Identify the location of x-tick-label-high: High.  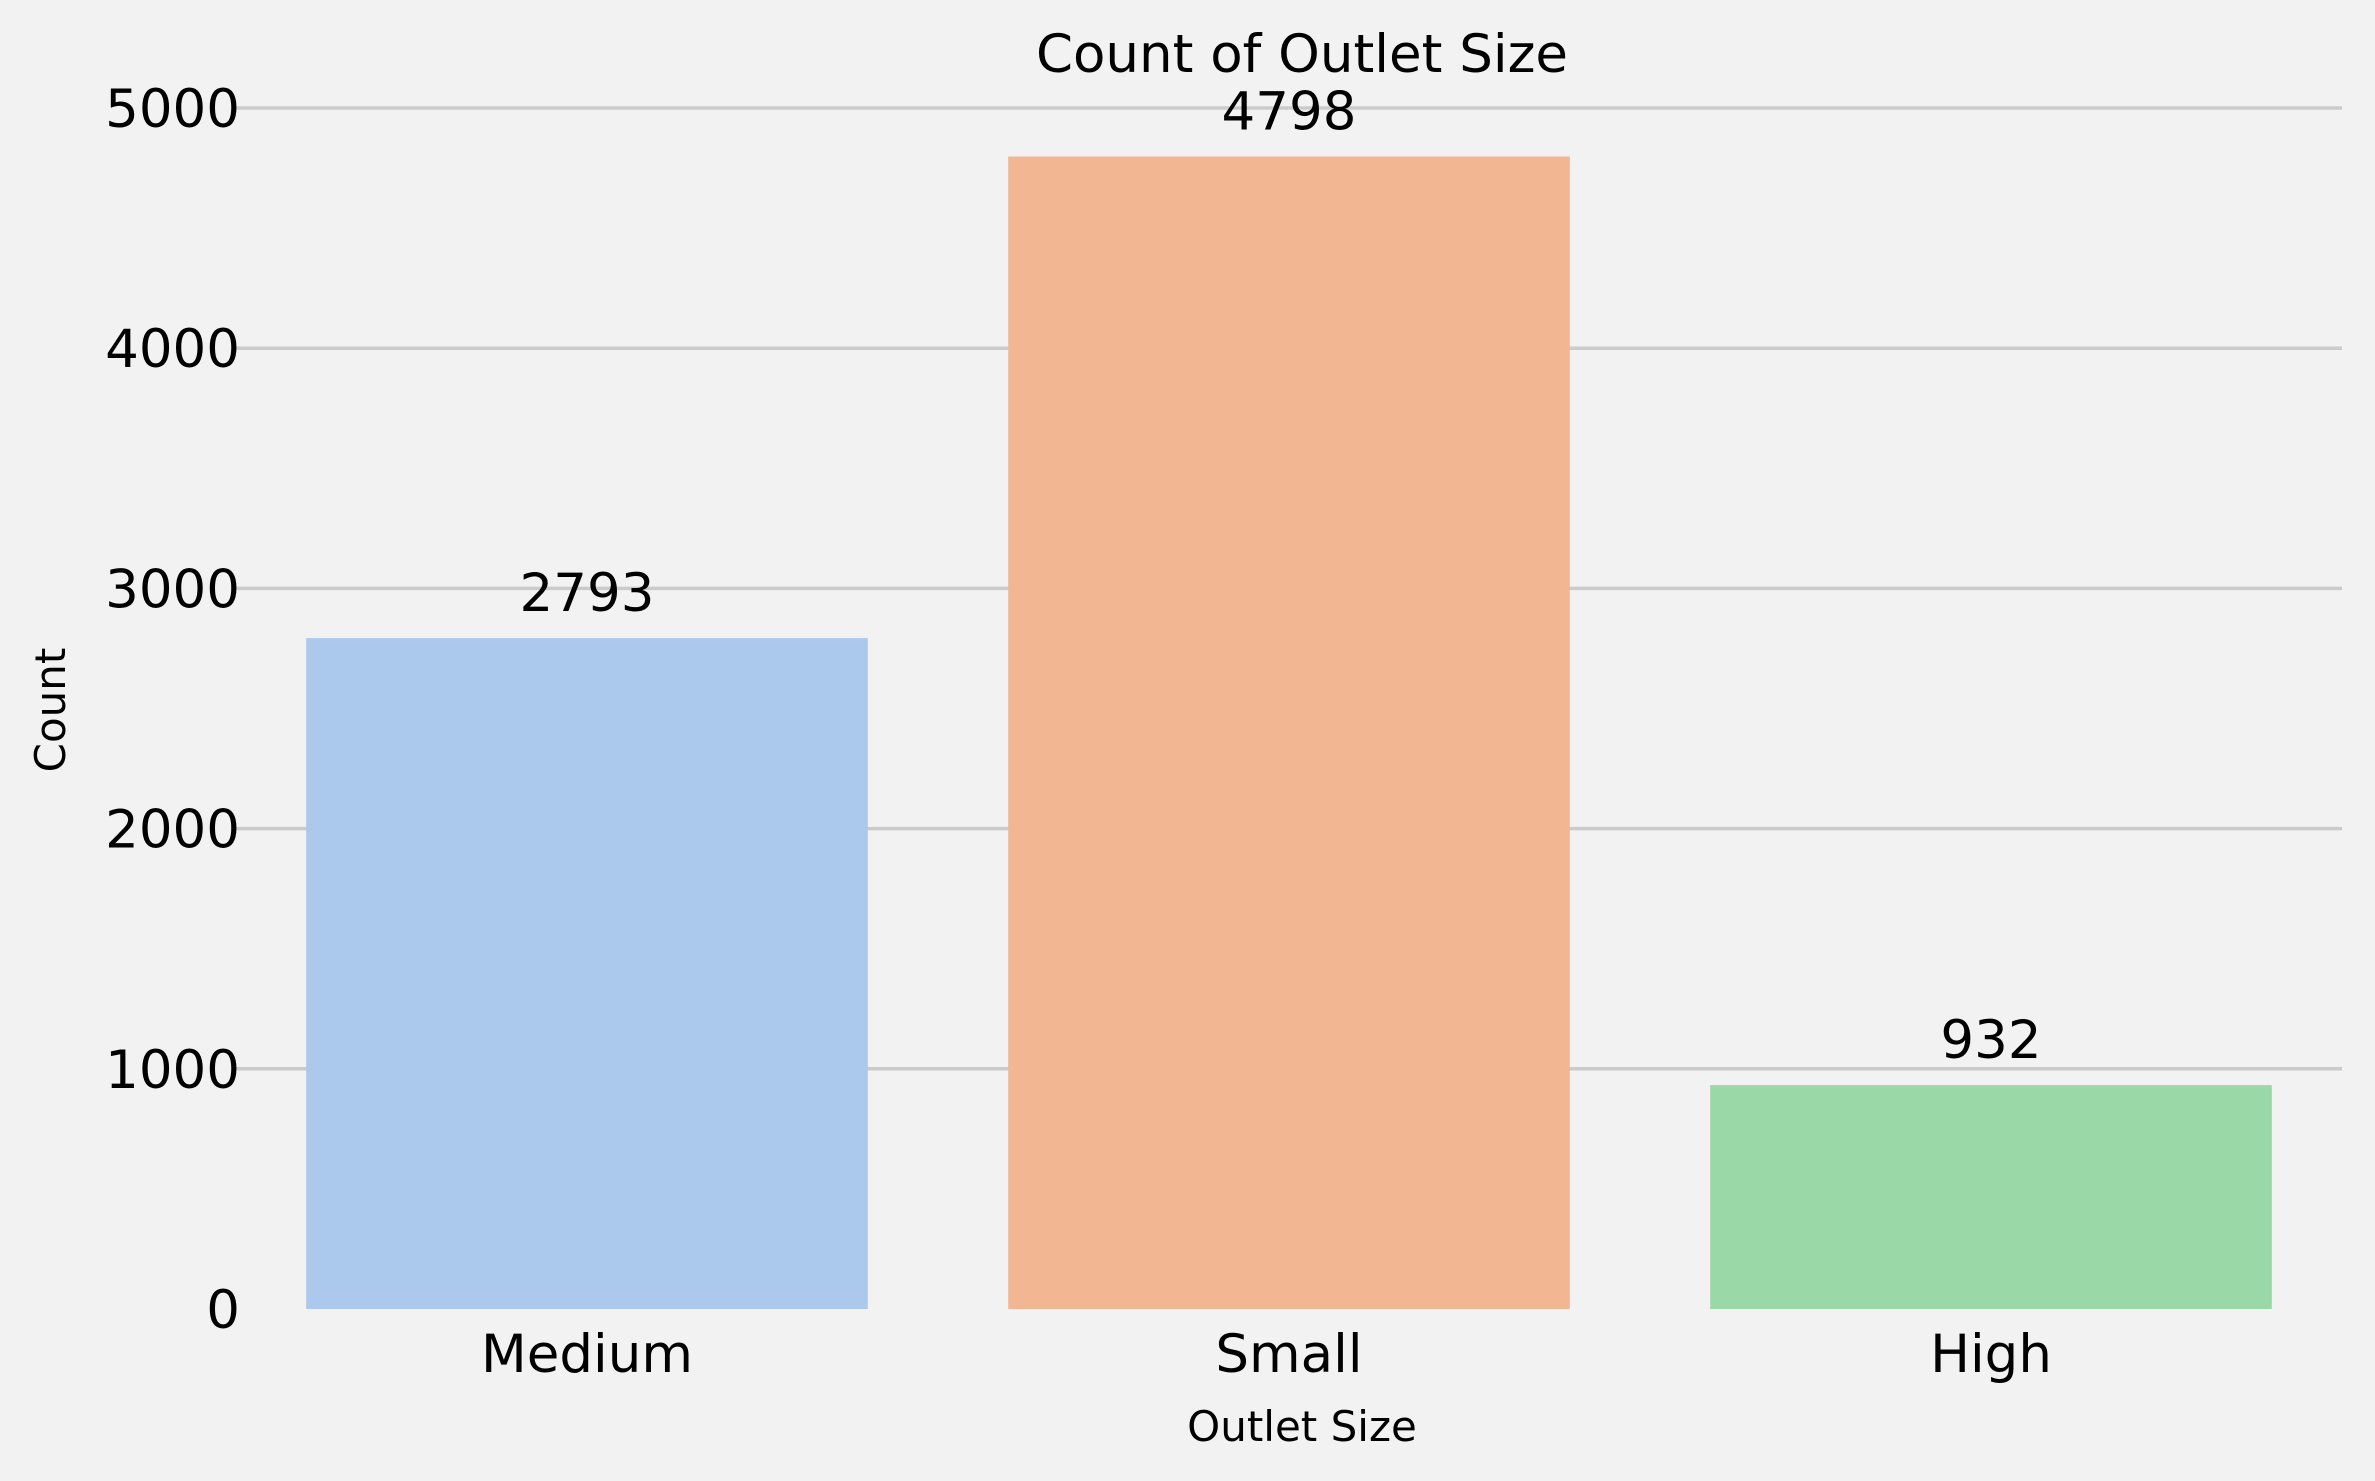
(1991, 1354).